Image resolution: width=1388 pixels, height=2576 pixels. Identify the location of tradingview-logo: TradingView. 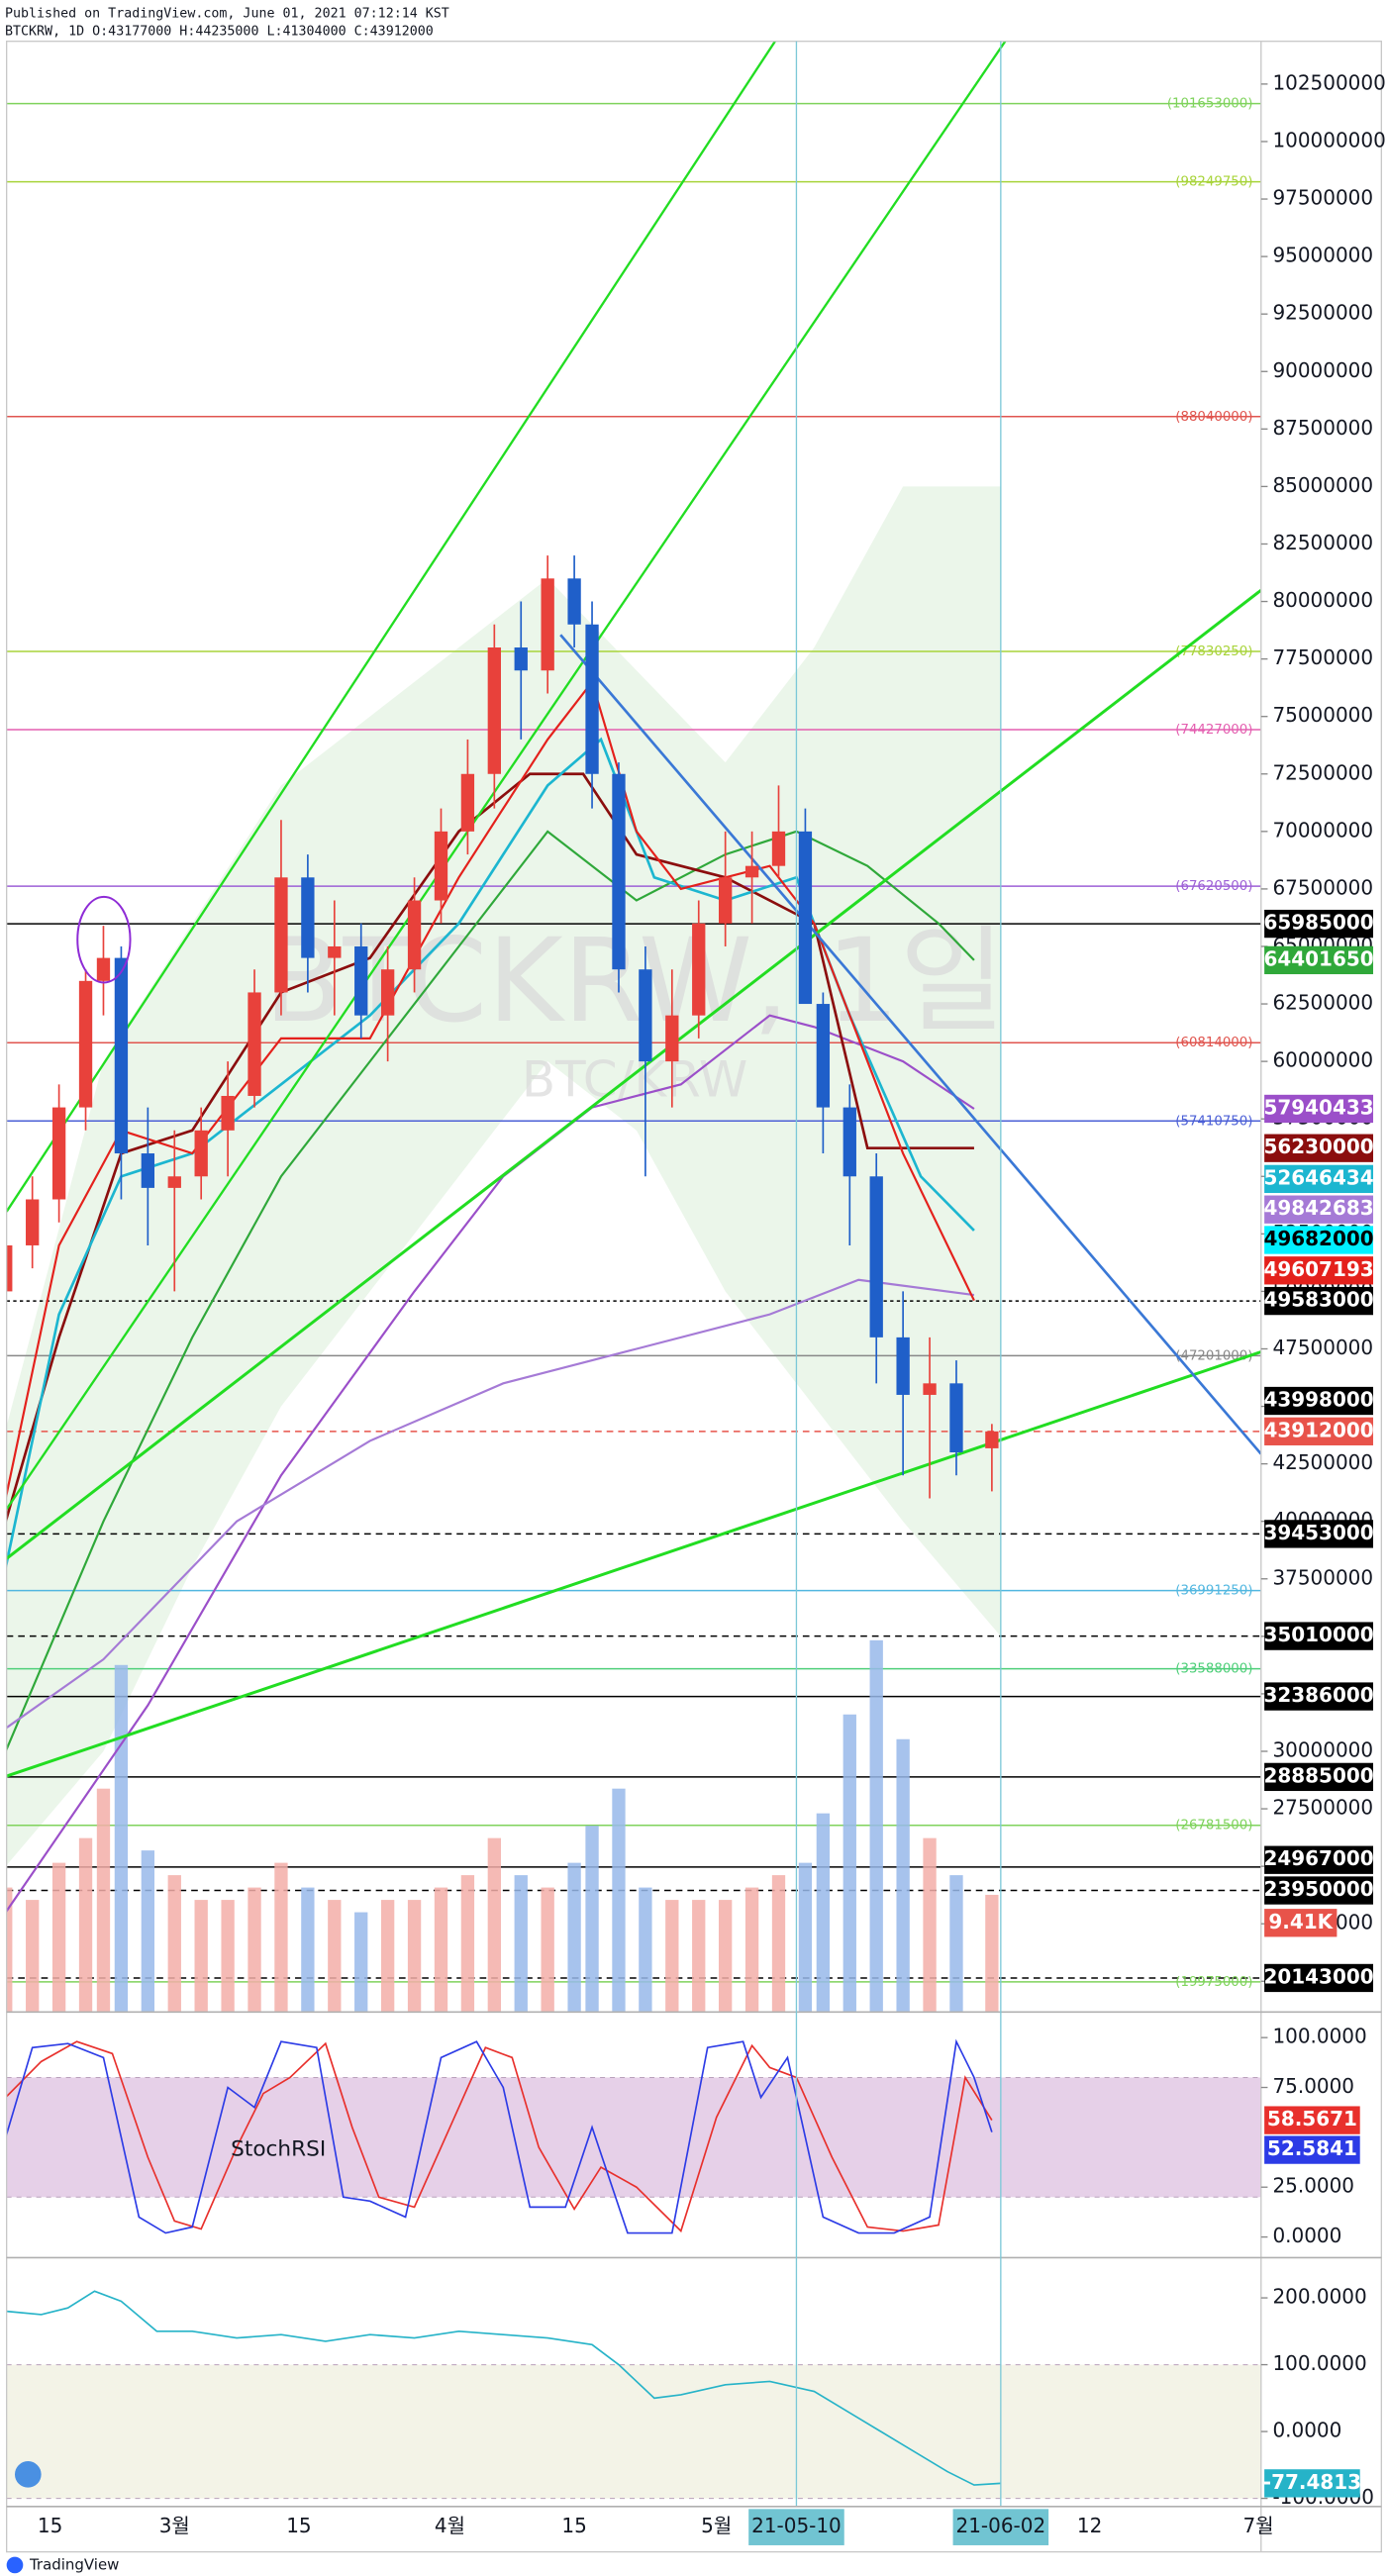
(63, 2565).